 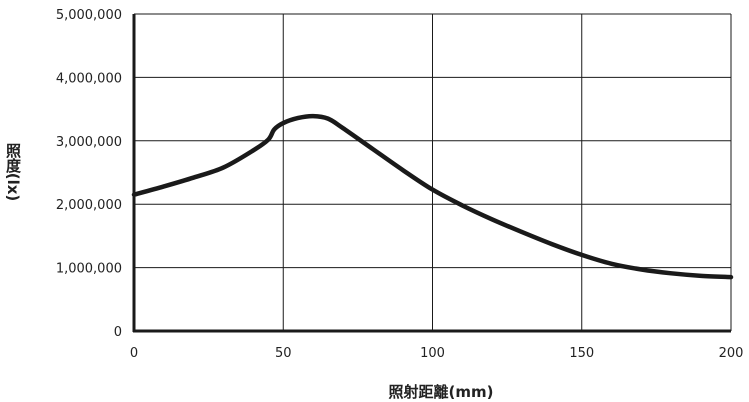 I want to click on y-tick-label: 5,000,000, so click(x=89, y=15).